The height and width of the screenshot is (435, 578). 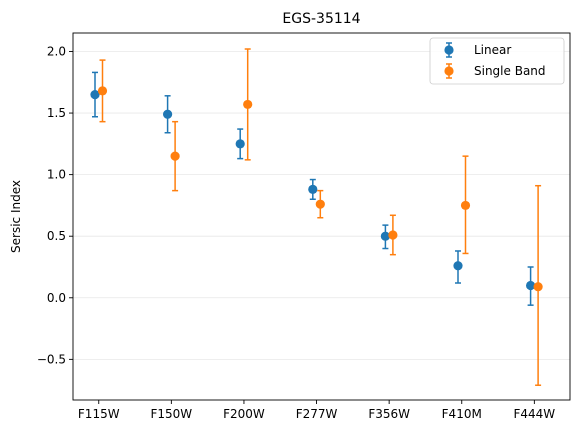 What do you see at coordinates (317, 414) in the screenshot?
I see `x-tick-label: F277W` at bounding box center [317, 414].